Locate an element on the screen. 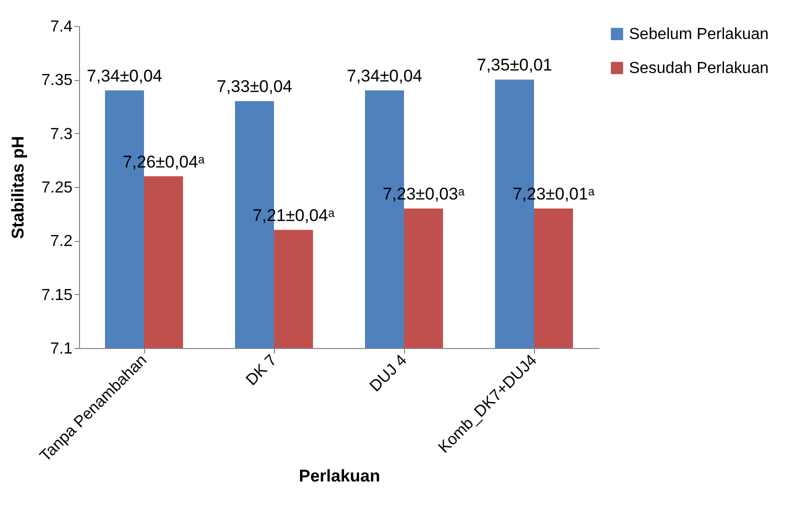 Image resolution: width=807 pixels, height=522 pixels. x-tick-label: DK 7 is located at coordinates (261, 371).